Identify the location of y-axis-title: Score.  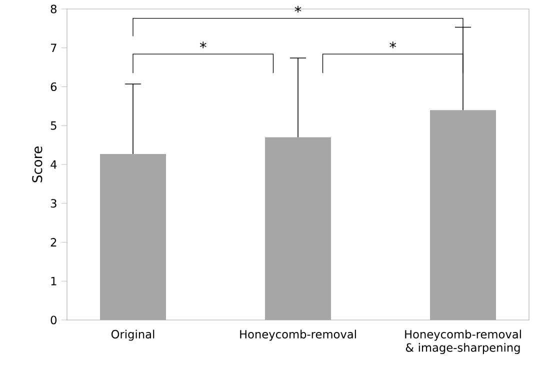
(37, 164).